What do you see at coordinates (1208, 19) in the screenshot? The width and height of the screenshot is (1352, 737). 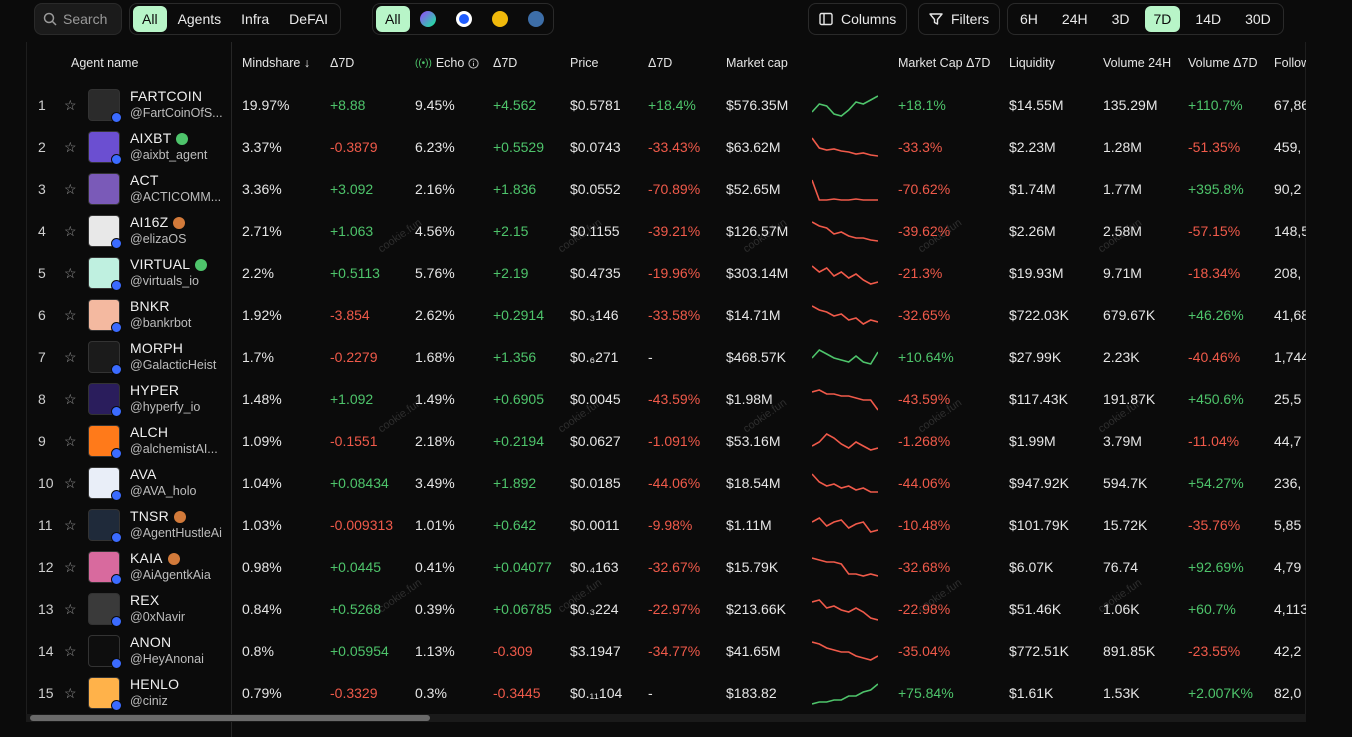 I see `range-14d: 14D` at bounding box center [1208, 19].